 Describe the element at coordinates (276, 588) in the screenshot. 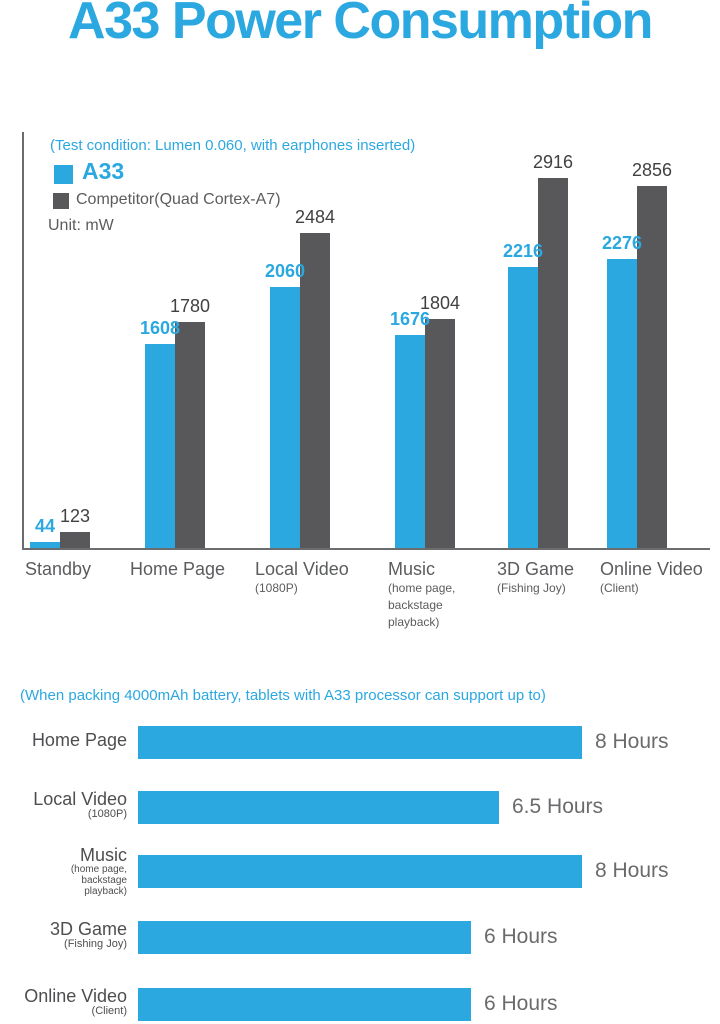

I see `category-label-sub: (1080P)` at that location.